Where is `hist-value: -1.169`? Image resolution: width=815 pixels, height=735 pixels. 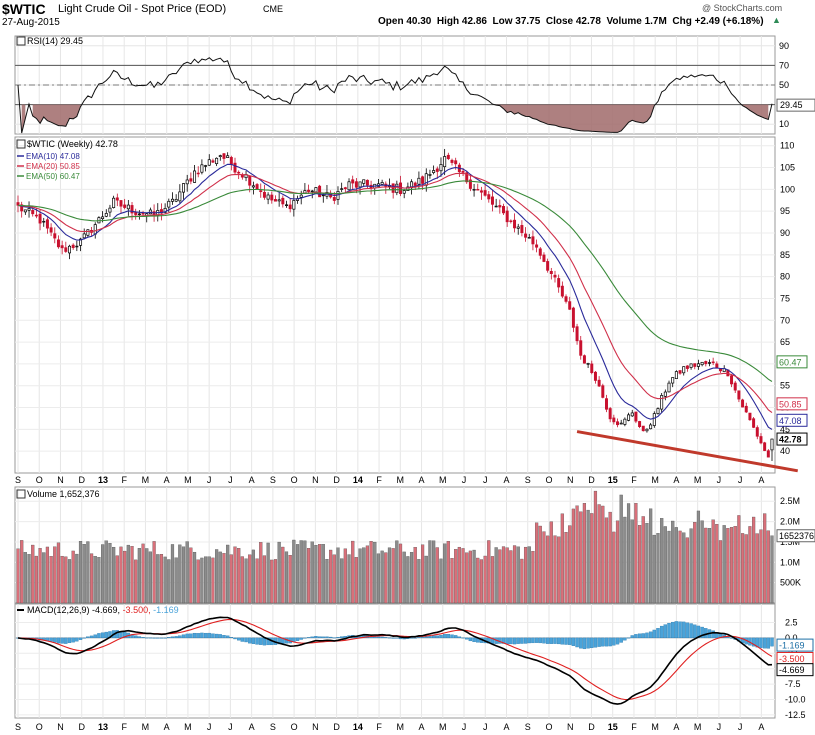
hist-value: -1.169 is located at coordinates (166, 610).